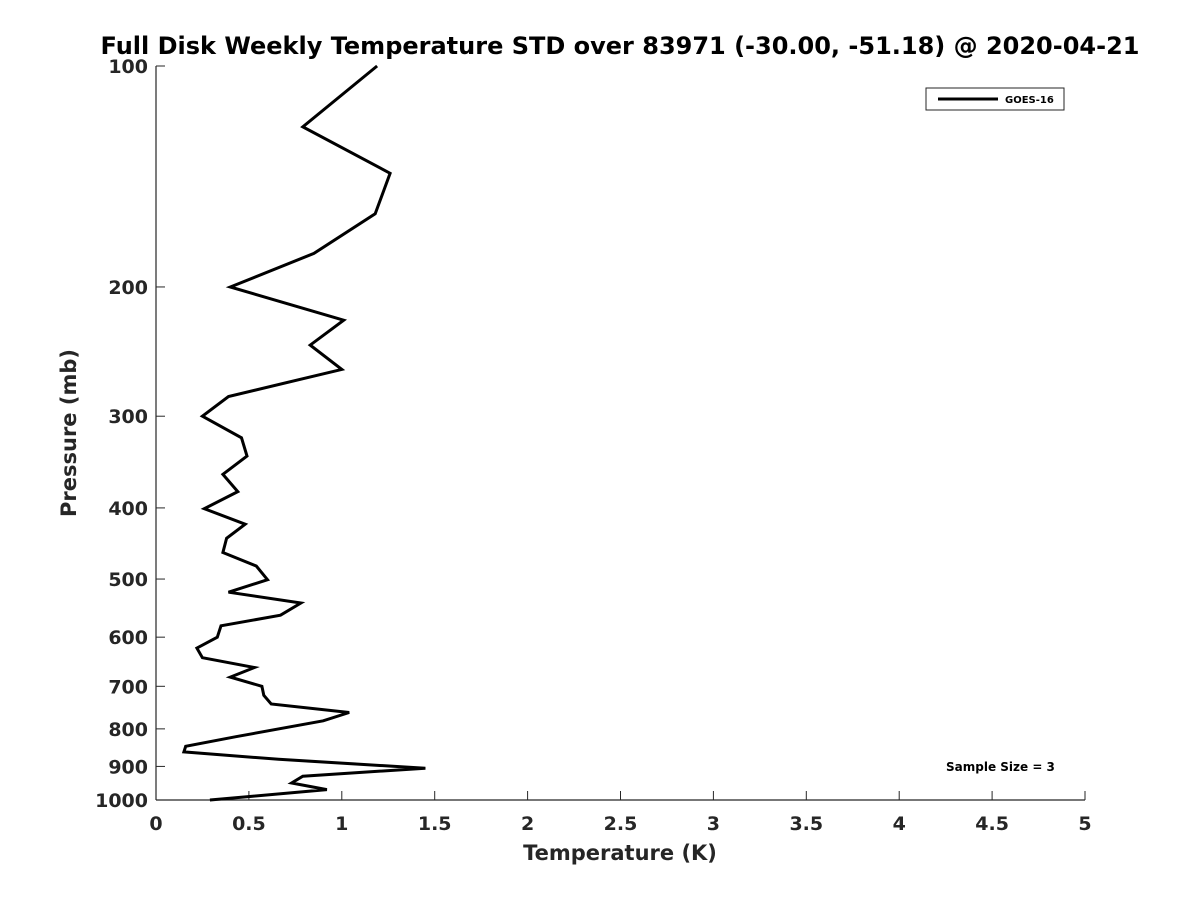 This screenshot has height=900, width=1200. Describe the element at coordinates (128, 288) in the screenshot. I see `y-tick-label: 200` at that location.